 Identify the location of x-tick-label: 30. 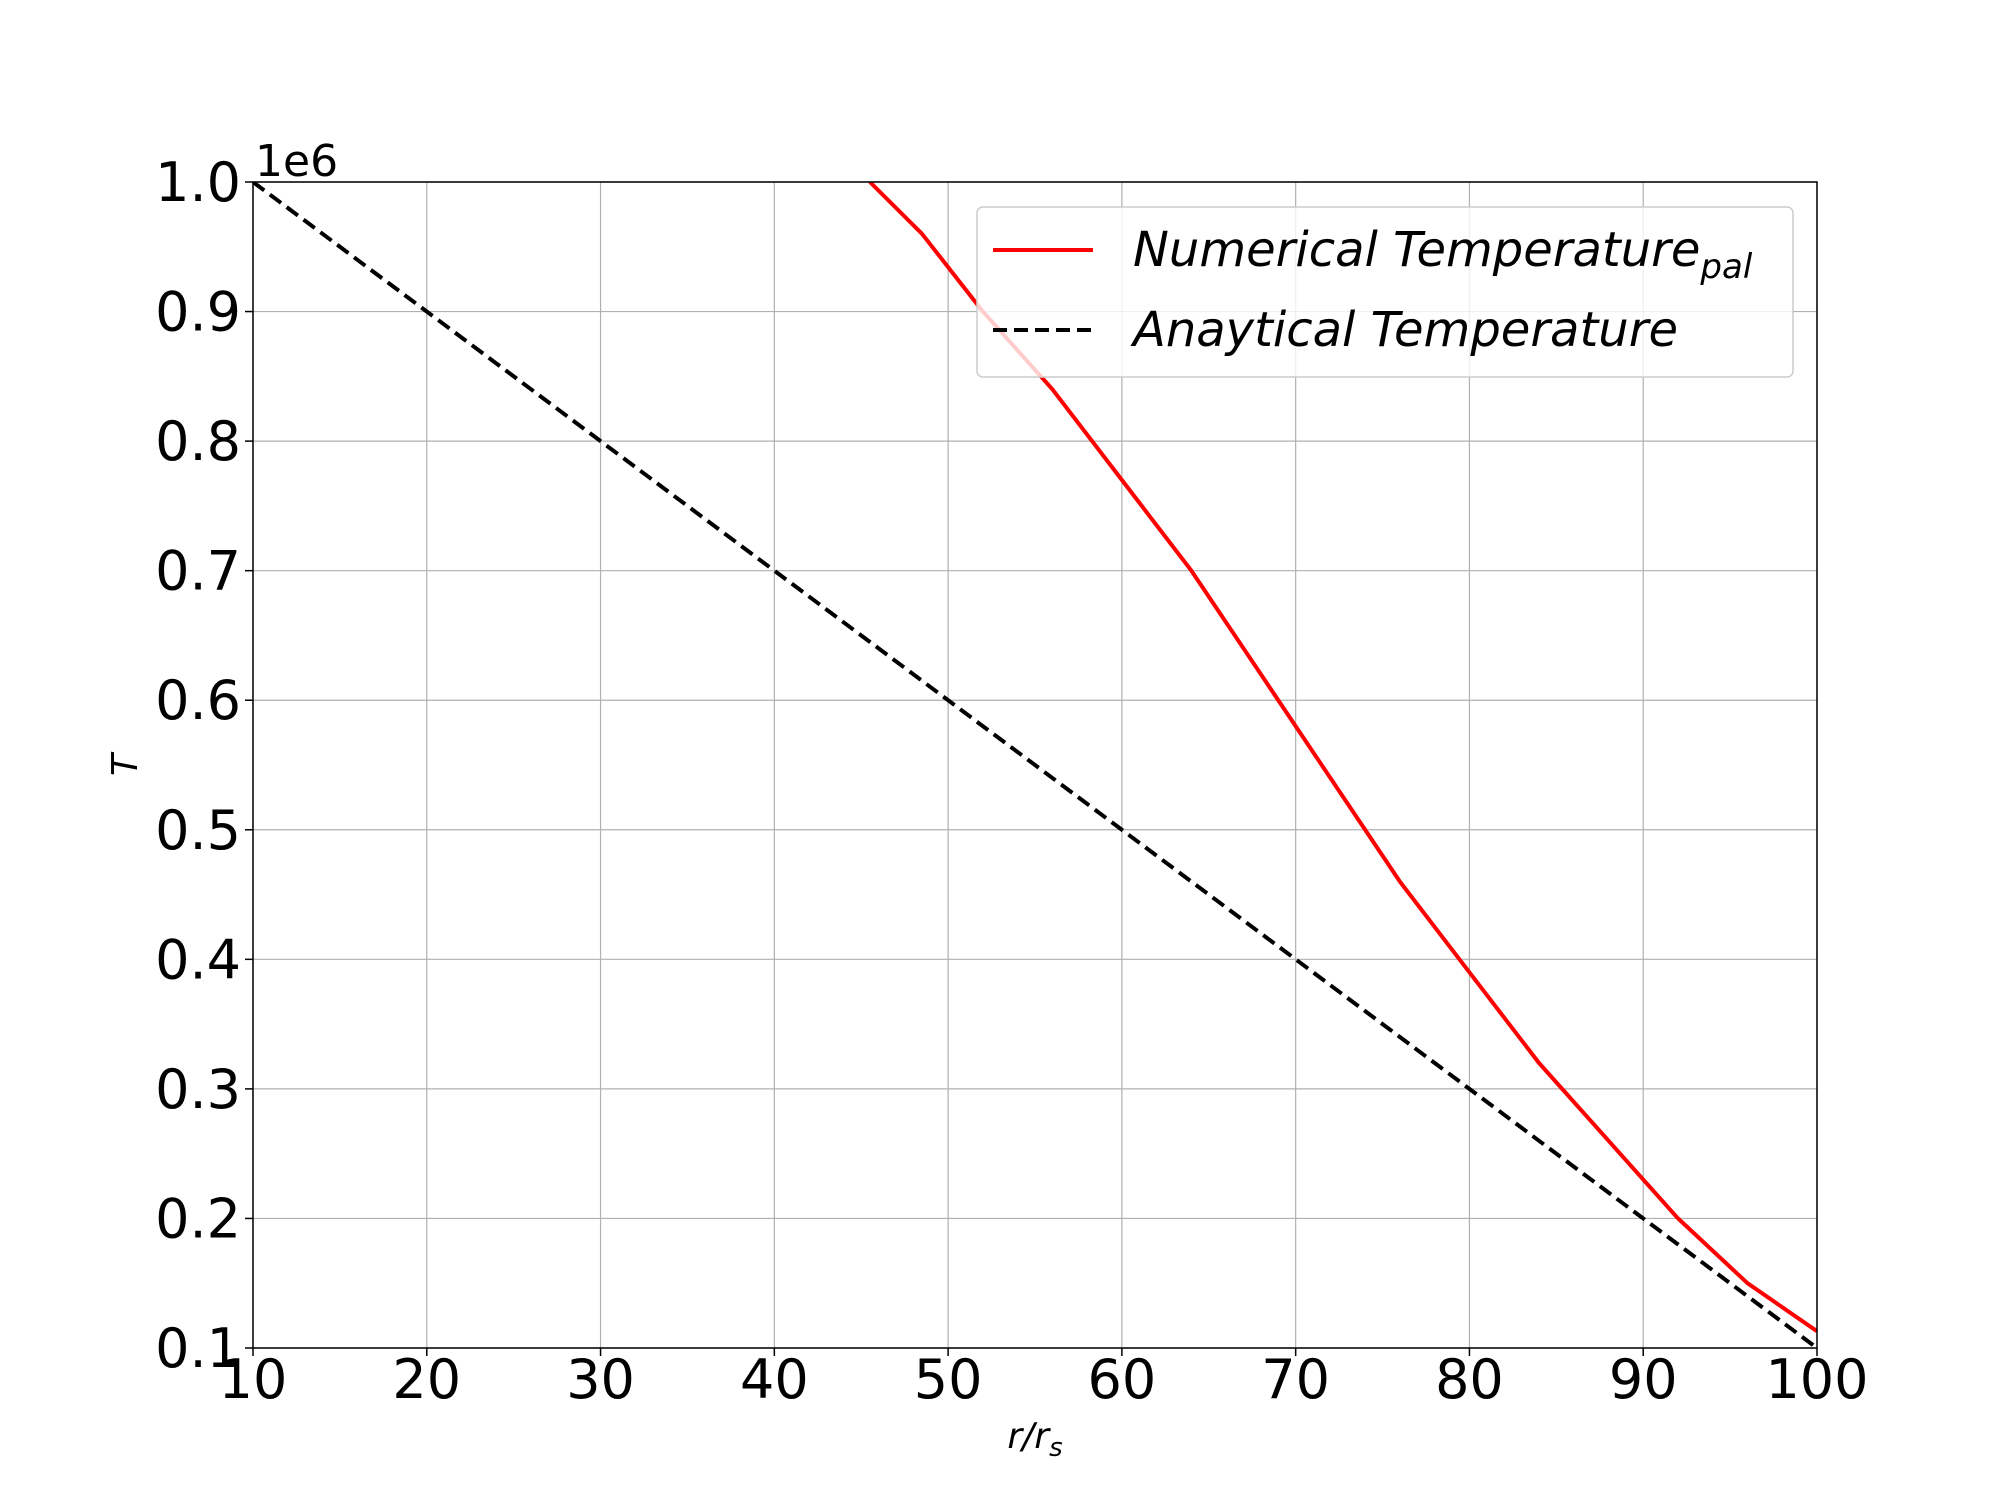
(600, 1379).